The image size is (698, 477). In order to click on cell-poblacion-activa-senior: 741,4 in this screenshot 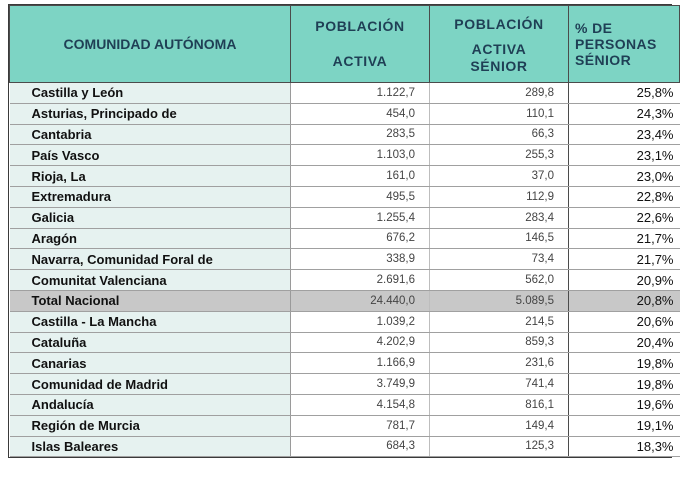, I will do `click(499, 384)`.